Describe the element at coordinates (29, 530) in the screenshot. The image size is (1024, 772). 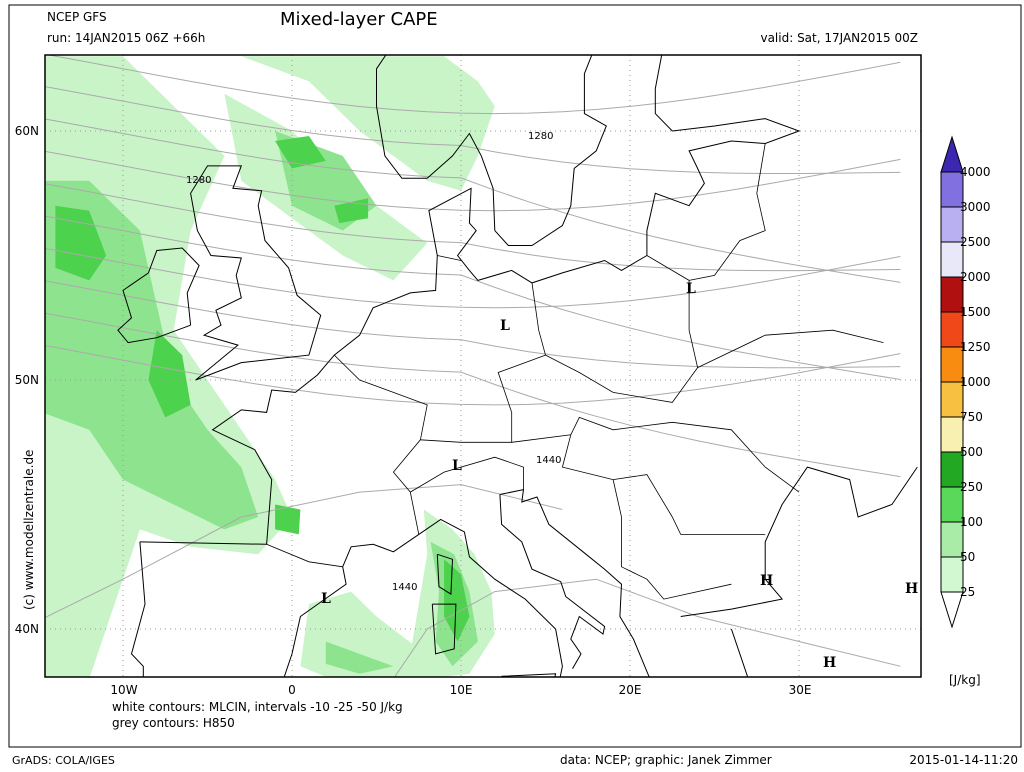
I see `credit-vertical: (c) www.modellzentrale.de` at that location.